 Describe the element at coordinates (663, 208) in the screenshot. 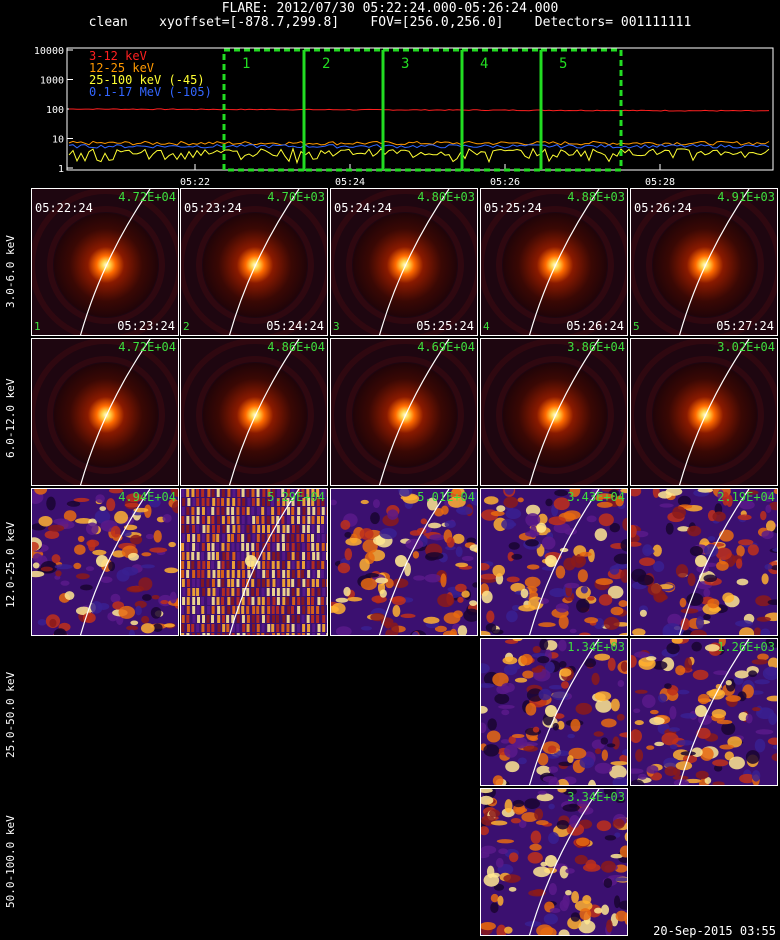

I see `start-time-label: 05:26:24` at that location.